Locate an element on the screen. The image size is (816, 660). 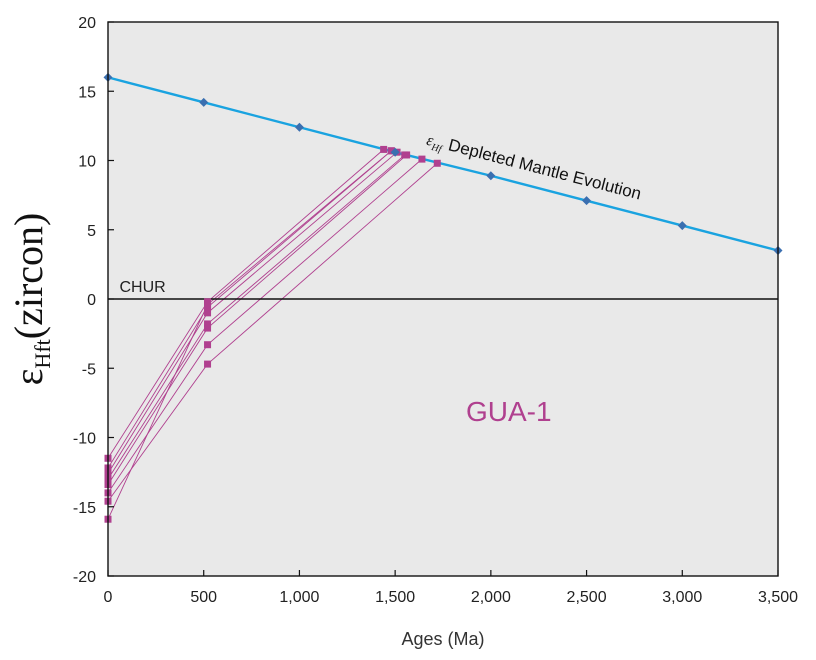
x-tick-label: 500 is located at coordinates (203, 597).